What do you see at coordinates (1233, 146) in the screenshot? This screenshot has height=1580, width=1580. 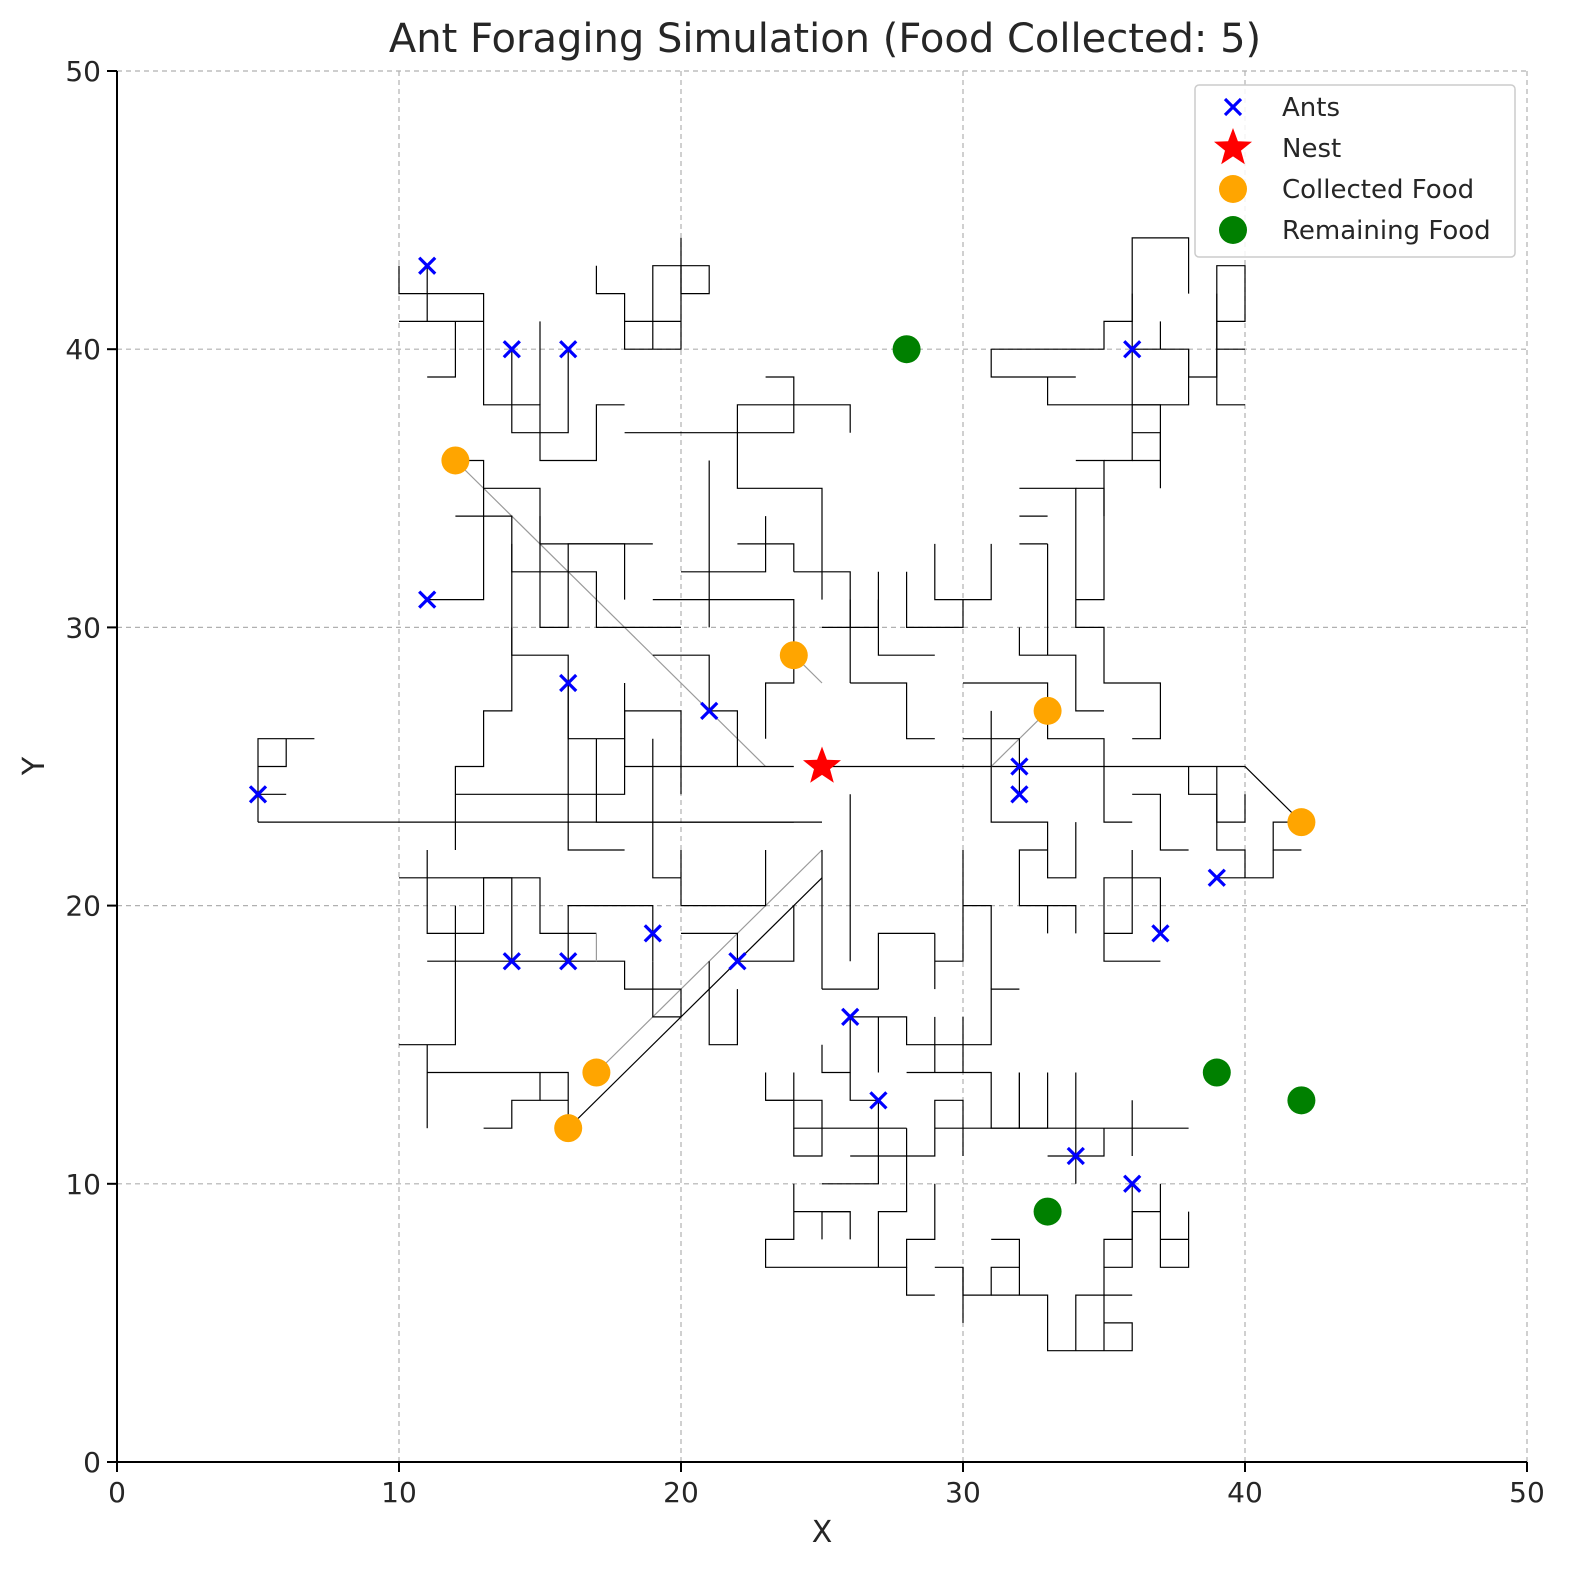 I see `legend-marker-nest` at bounding box center [1233, 146].